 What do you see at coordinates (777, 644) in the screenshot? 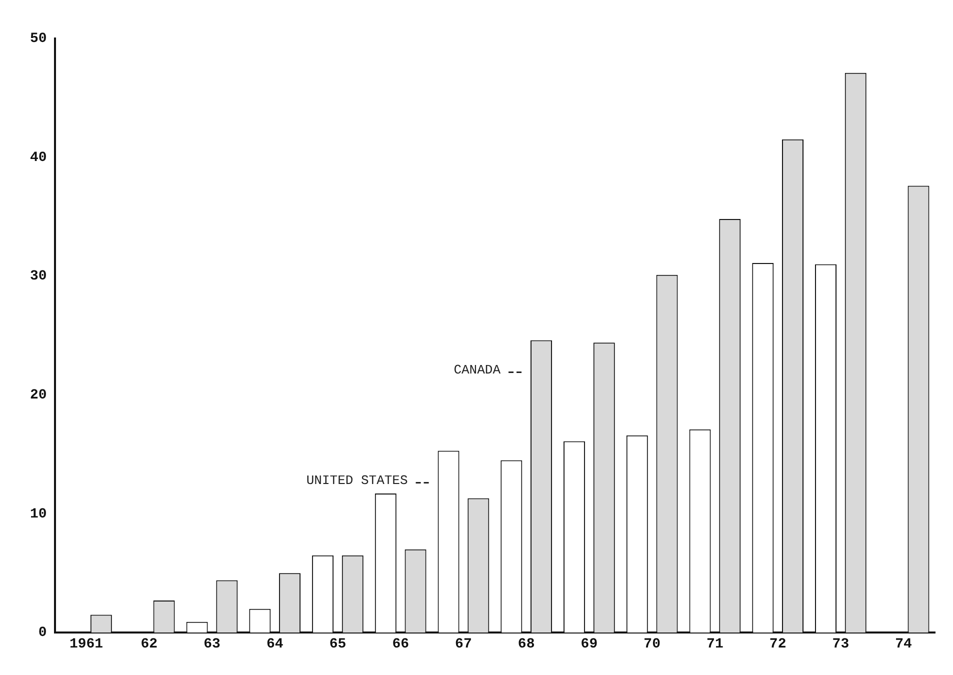
I see `x-tick-label: 72` at bounding box center [777, 644].